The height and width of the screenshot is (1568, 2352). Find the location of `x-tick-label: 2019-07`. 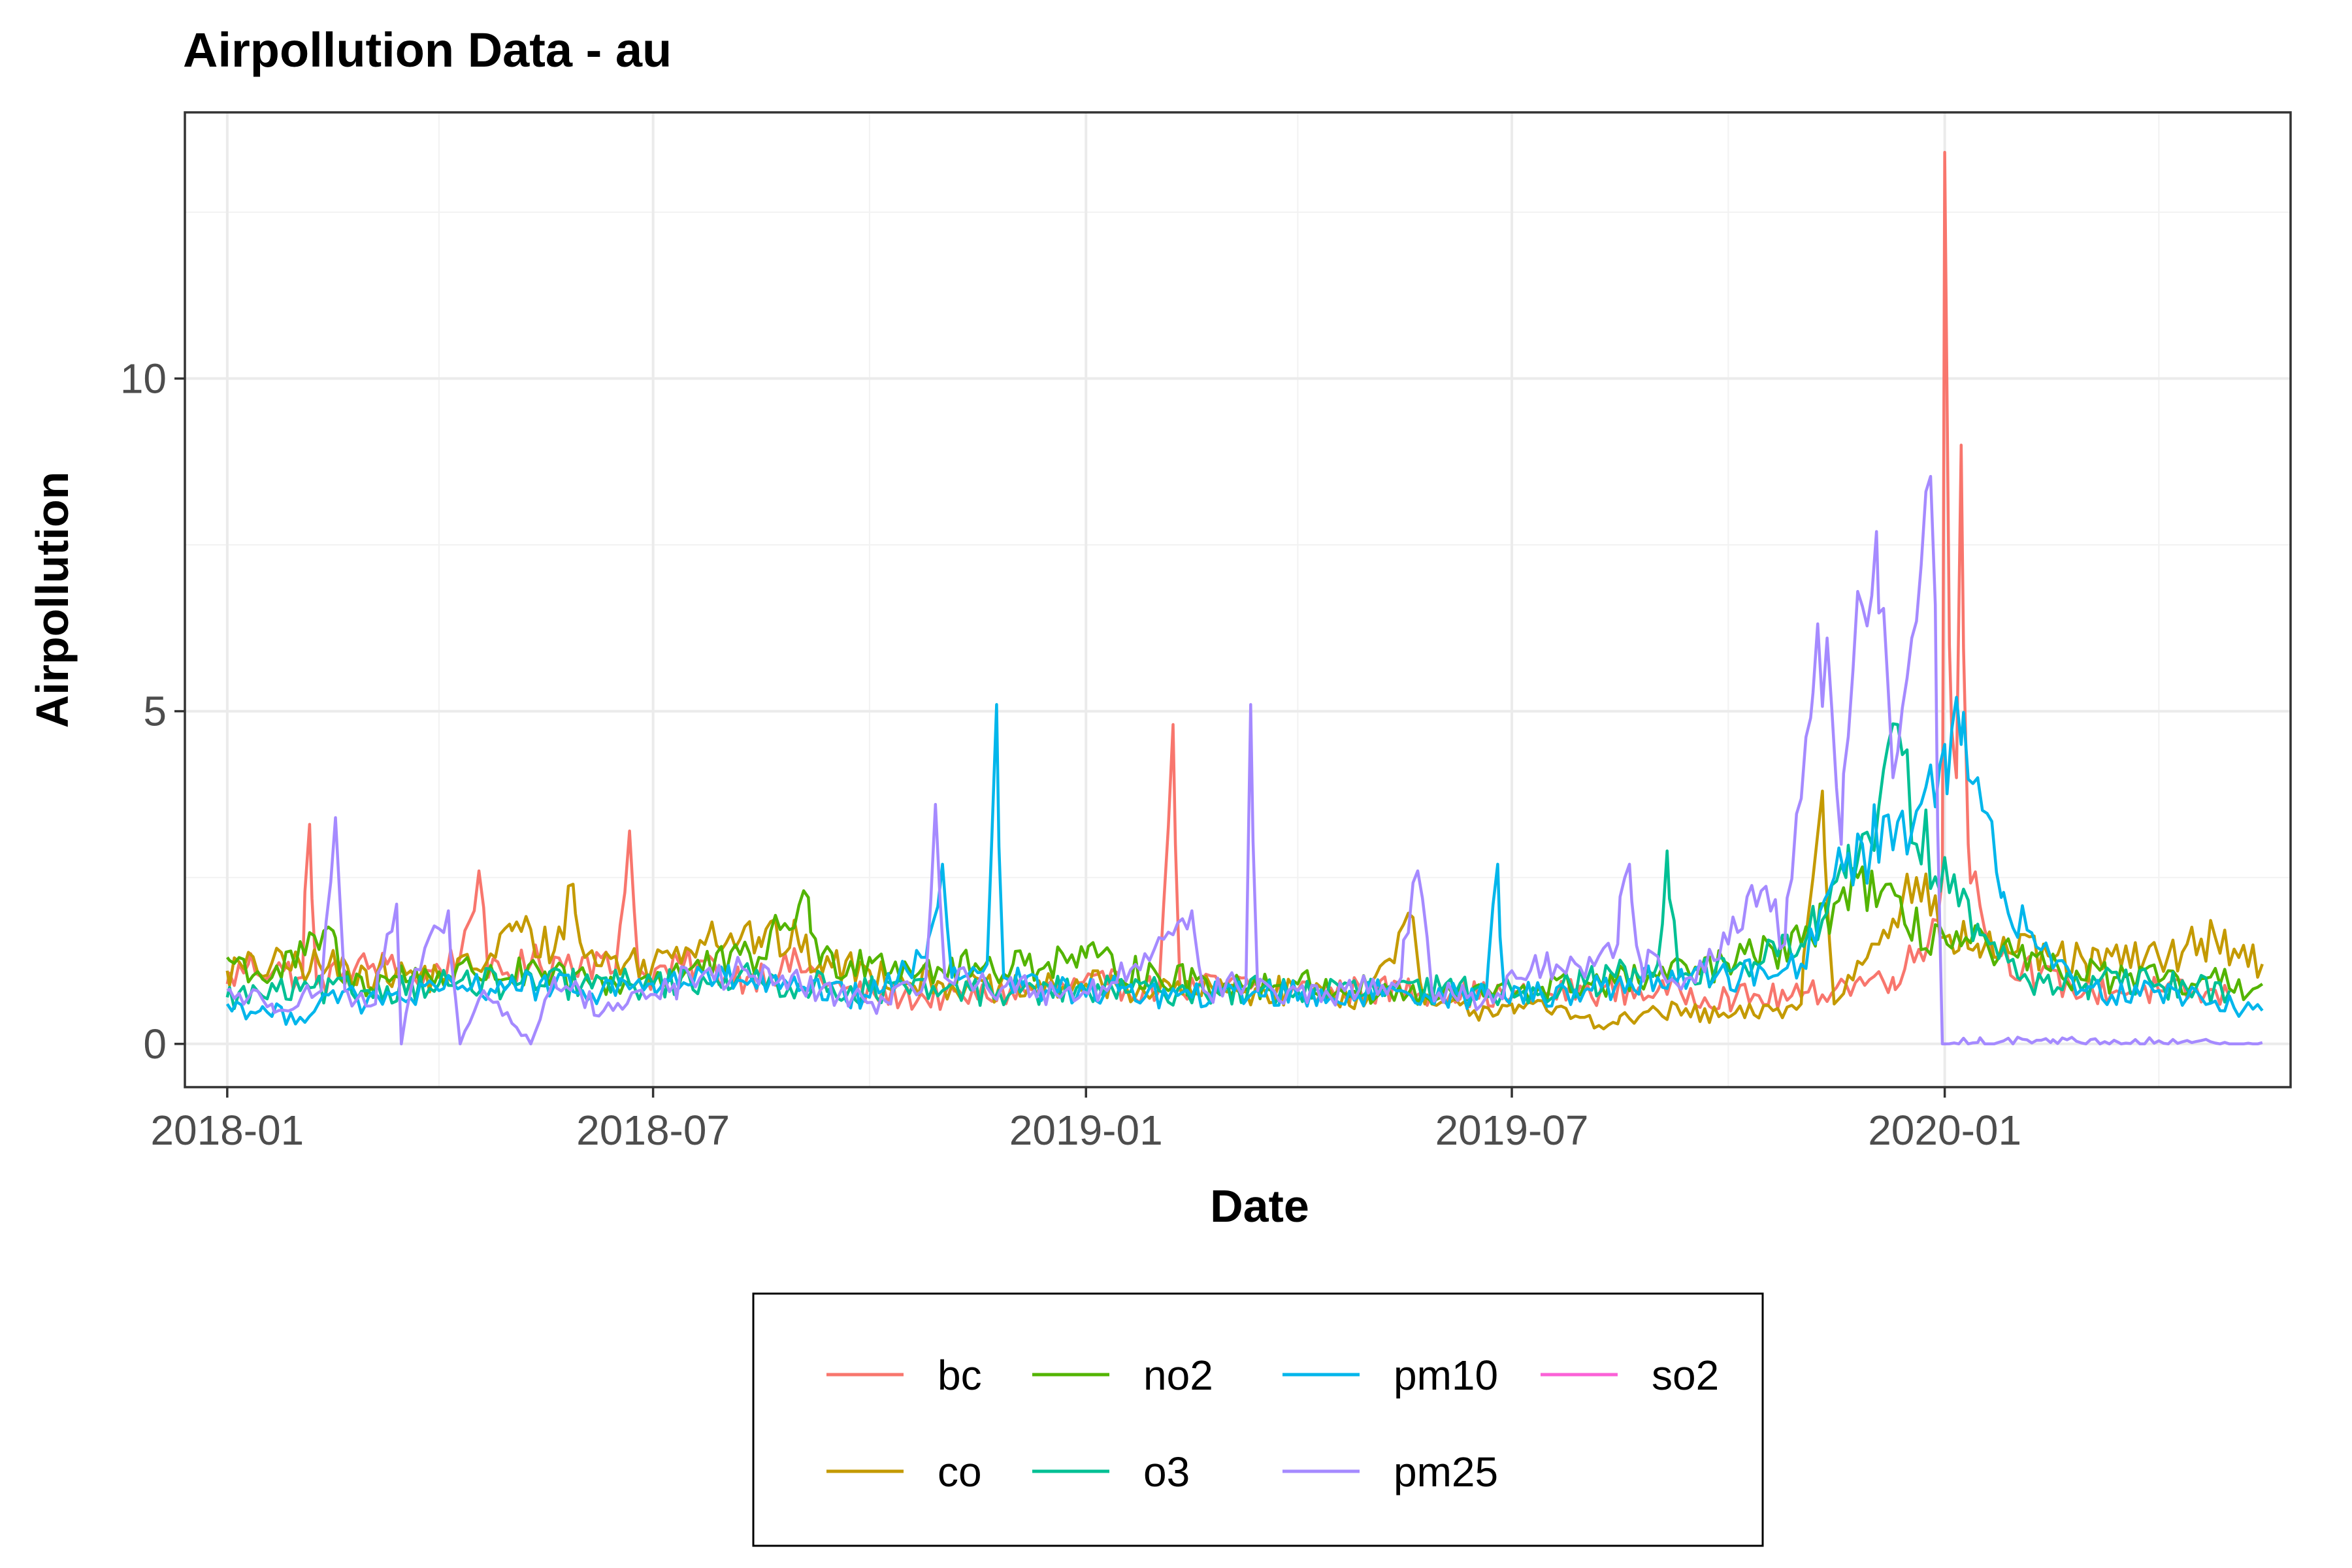

x-tick-label: 2019-07 is located at coordinates (1512, 1130).